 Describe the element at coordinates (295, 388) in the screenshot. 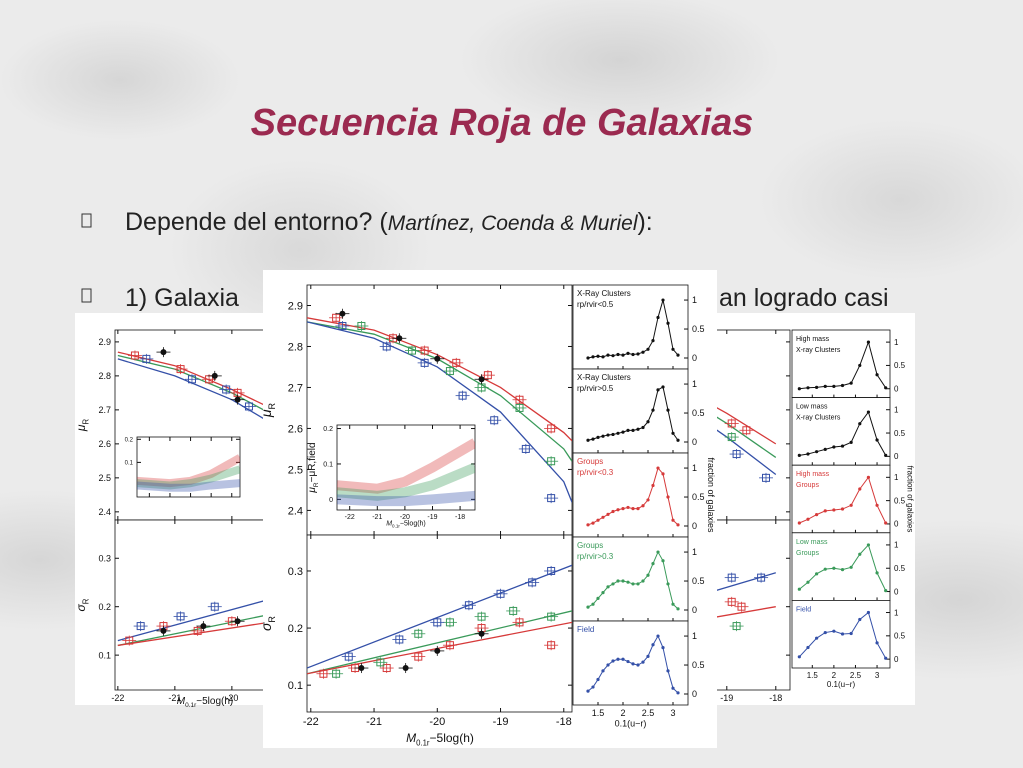

I see `y-tick-label: 2.7` at that location.